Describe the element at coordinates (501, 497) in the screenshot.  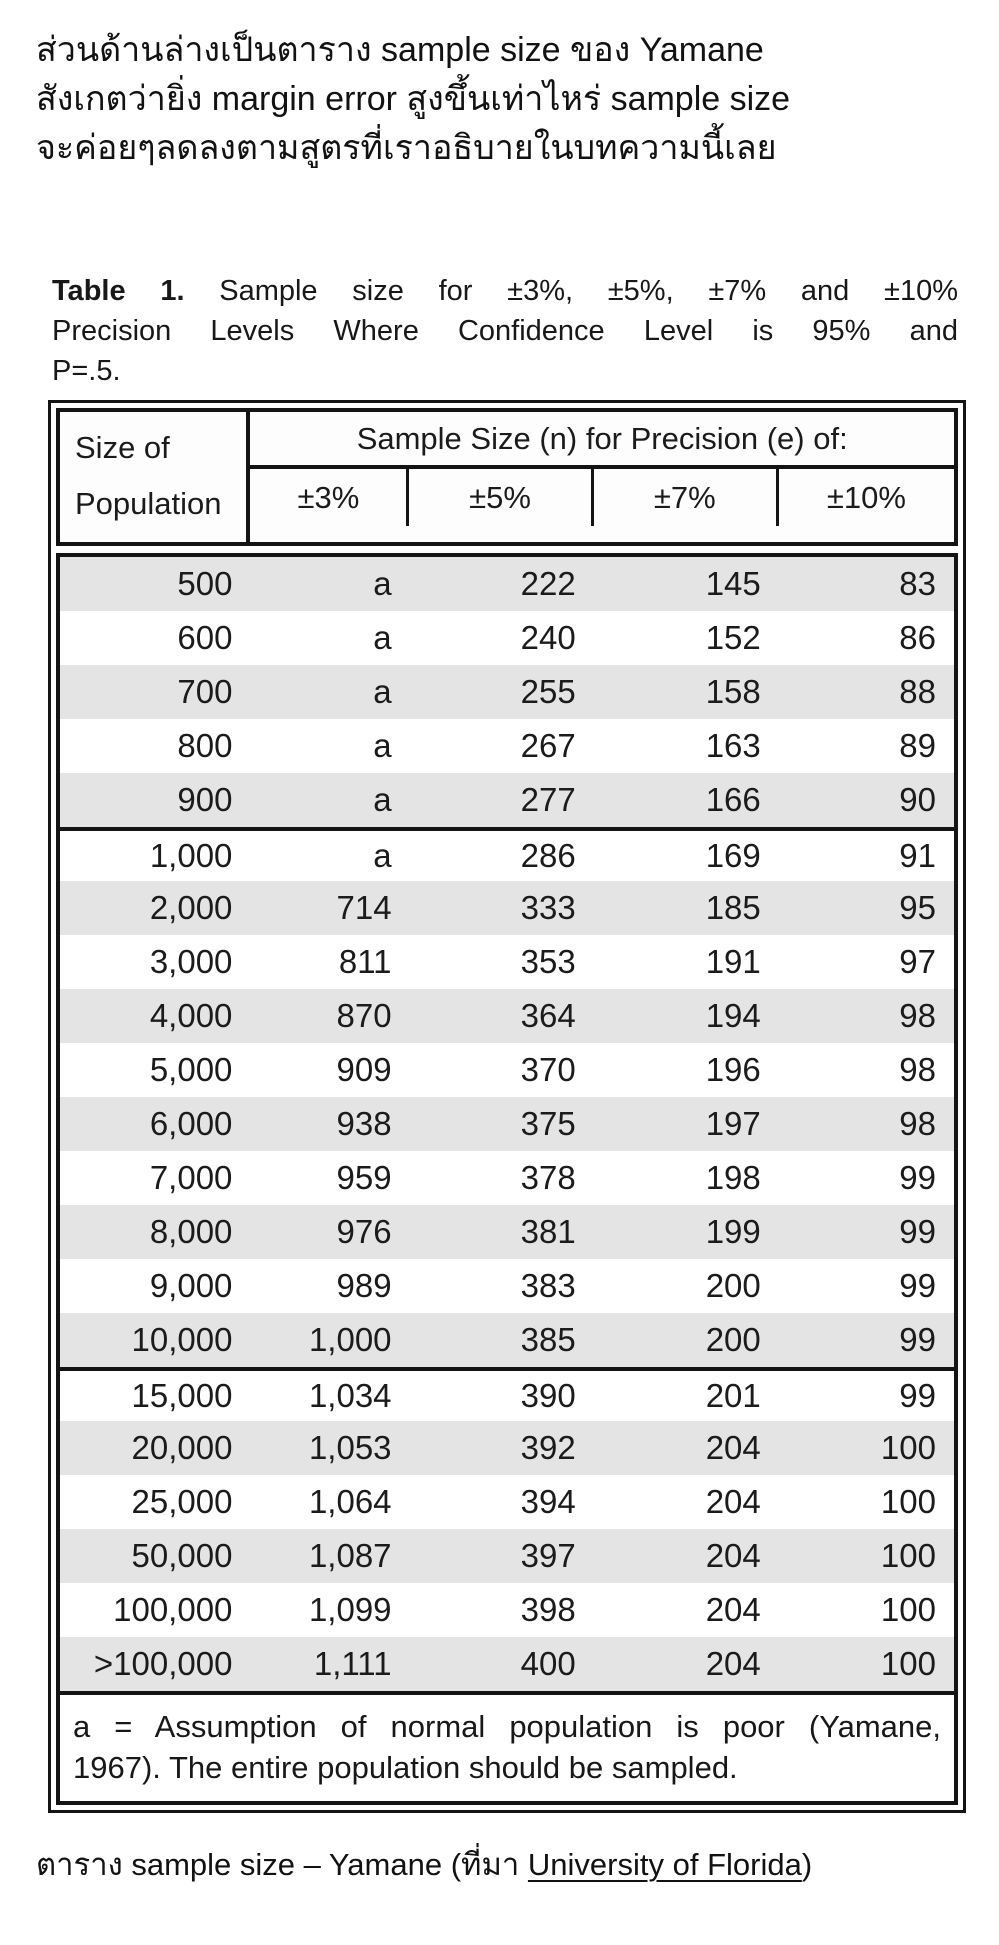
I see `precision-col-header: ±5%` at that location.